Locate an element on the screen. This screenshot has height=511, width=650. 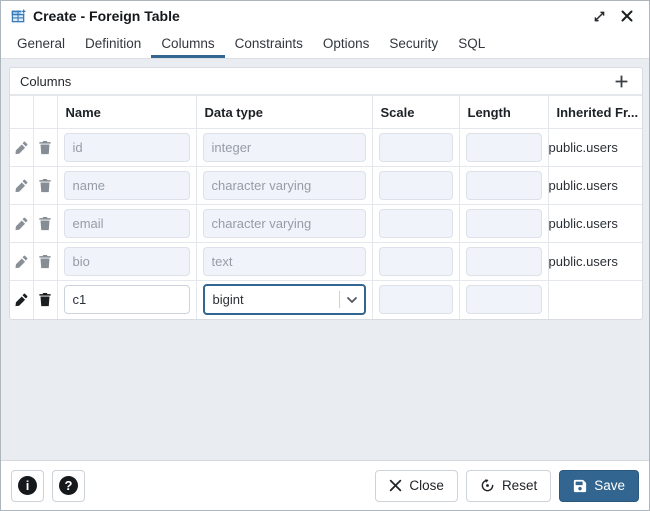
question-circle-icon: ? is located at coordinates (68, 485).